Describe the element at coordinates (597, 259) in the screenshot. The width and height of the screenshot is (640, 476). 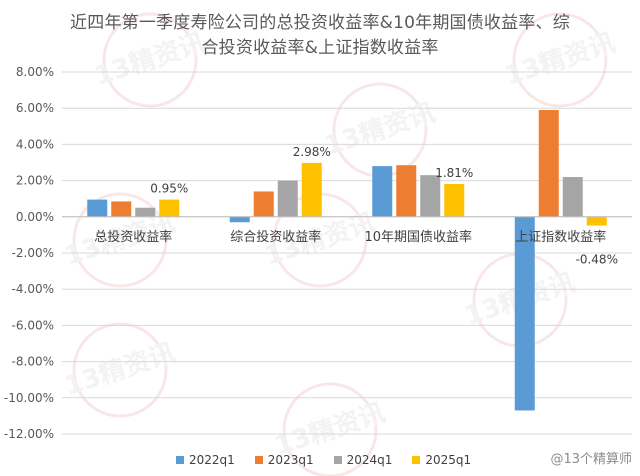
I see `data-label: -0.48%` at that location.